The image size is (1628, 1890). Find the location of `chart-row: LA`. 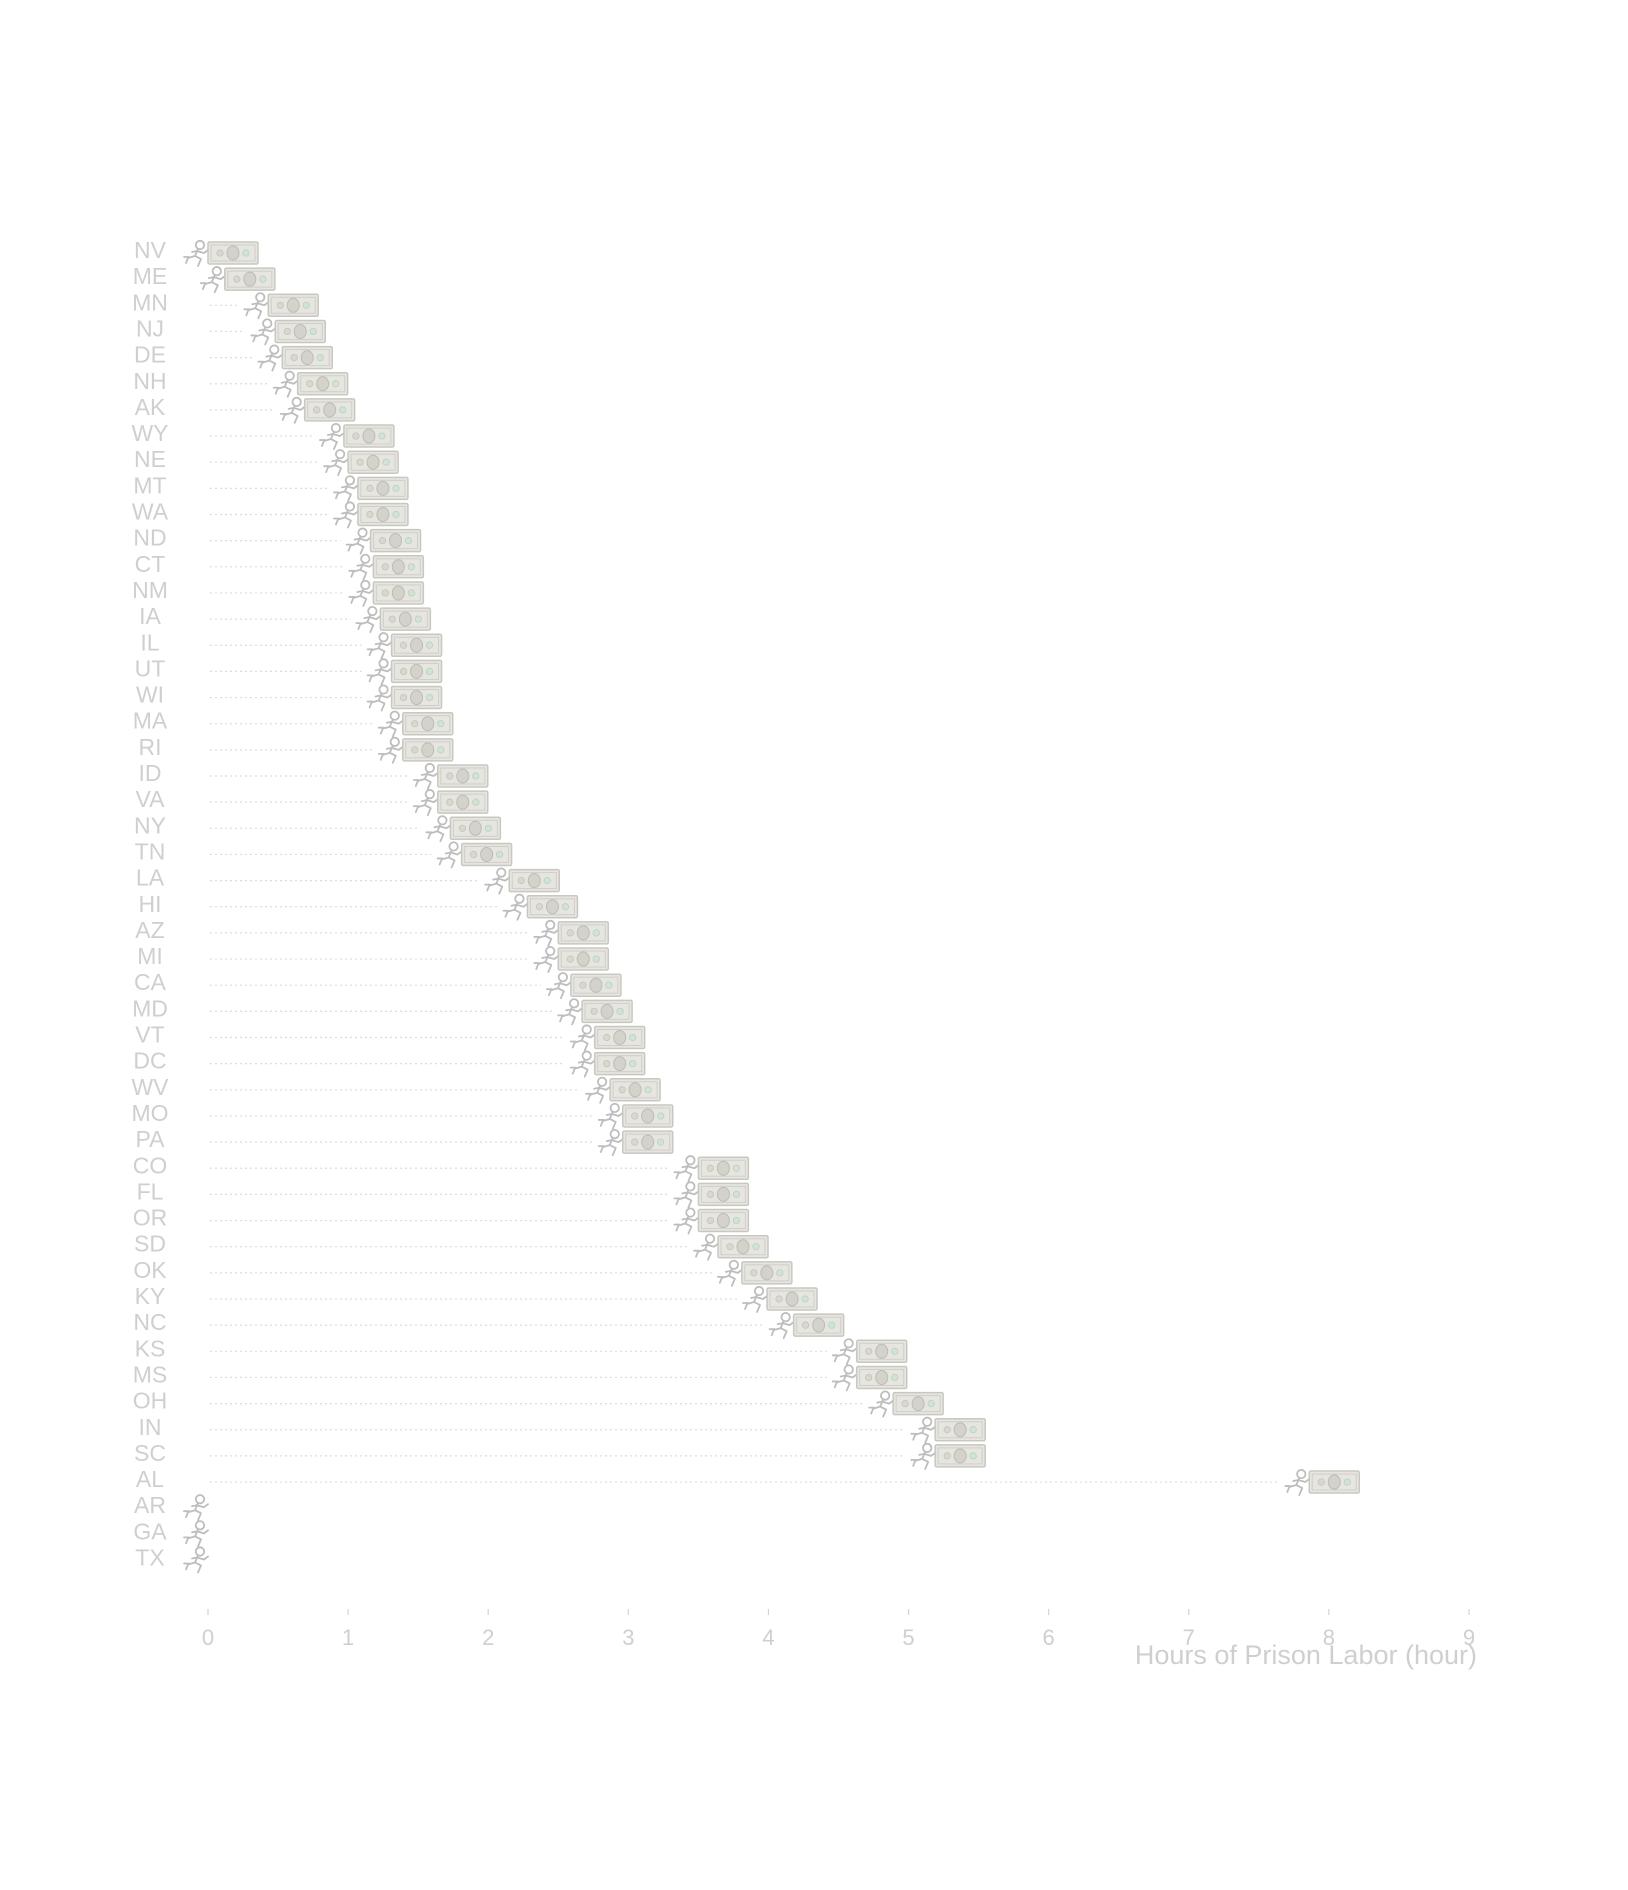

chart-row: LA is located at coordinates (348, 880).